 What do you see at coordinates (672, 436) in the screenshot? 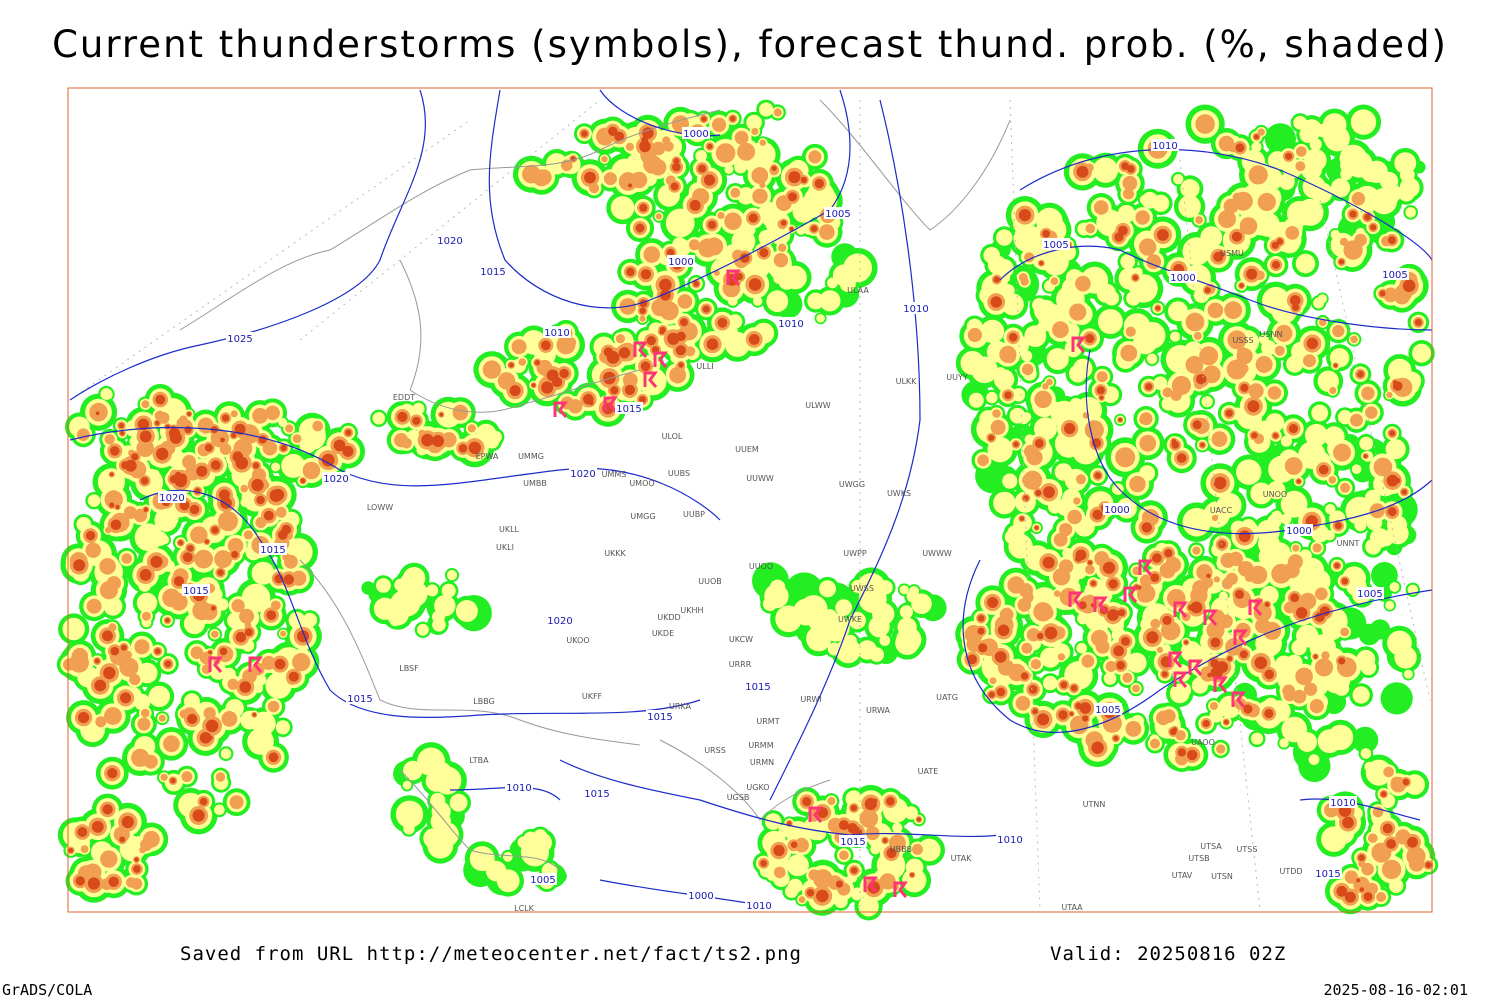
I see `station-label: ULOL` at bounding box center [672, 436].